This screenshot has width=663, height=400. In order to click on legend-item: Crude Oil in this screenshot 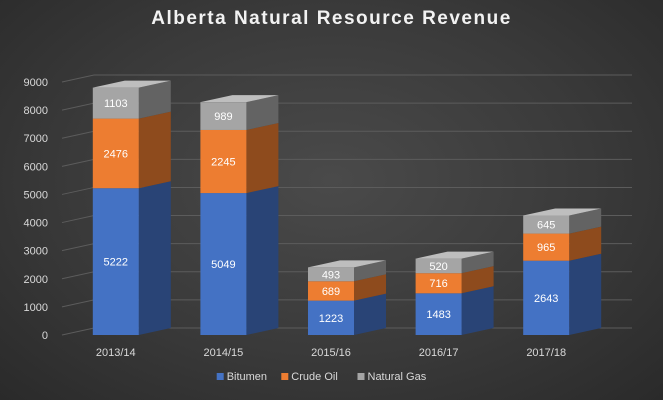, I will do `click(309, 377)`.